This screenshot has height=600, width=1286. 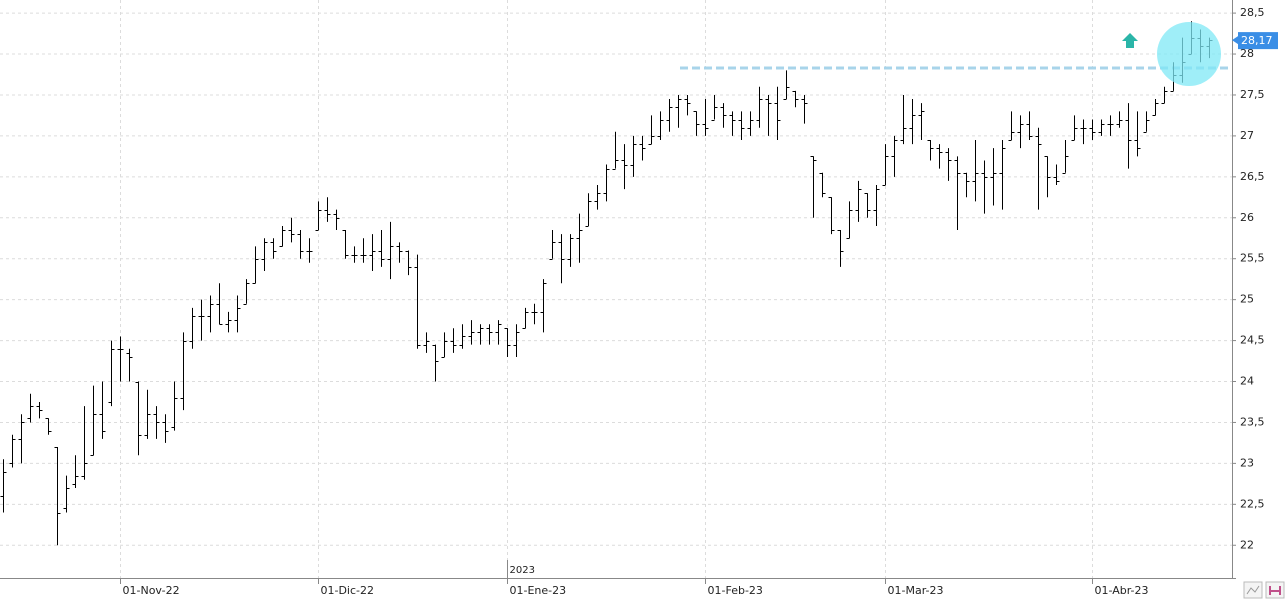 I want to click on x-tick-label: 01-Ene-23, so click(x=538, y=590).